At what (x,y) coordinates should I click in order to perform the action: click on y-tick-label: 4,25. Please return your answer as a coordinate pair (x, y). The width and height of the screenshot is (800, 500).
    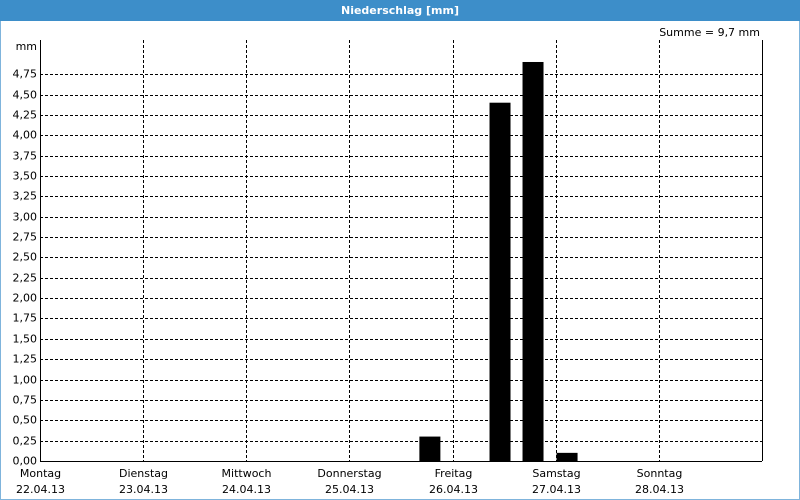
    Looking at the image, I should click on (25, 115).